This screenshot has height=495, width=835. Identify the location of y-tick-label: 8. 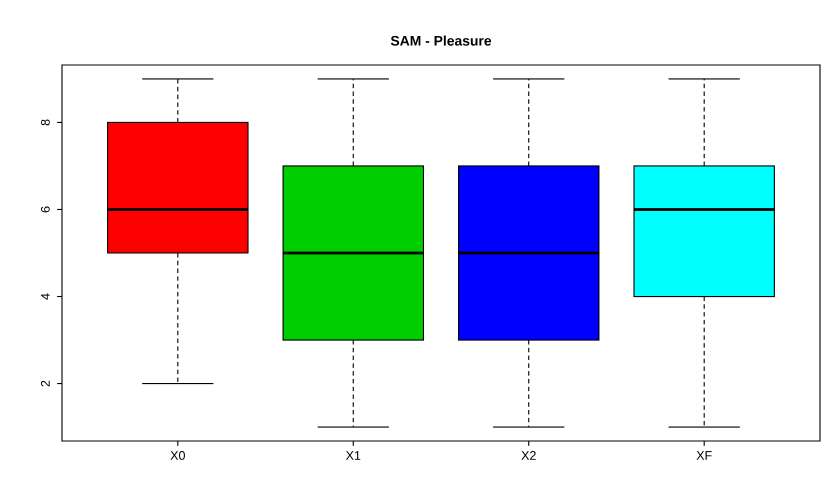
(45, 123).